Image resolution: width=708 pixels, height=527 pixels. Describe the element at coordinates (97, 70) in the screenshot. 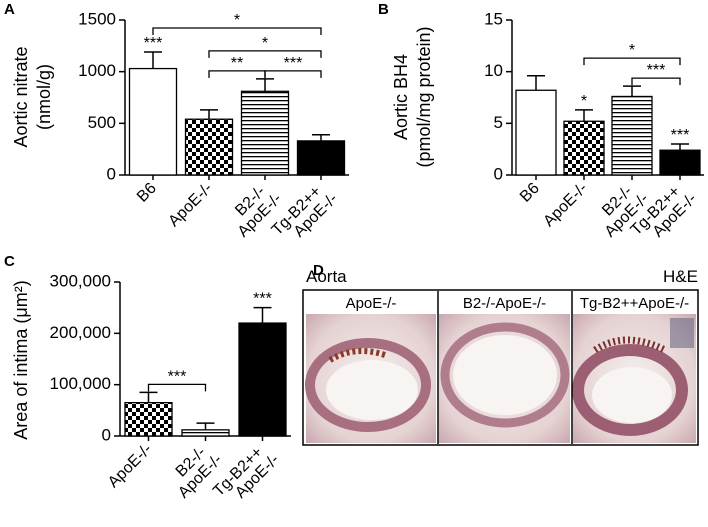

I see `y-tick-label: 1000` at that location.